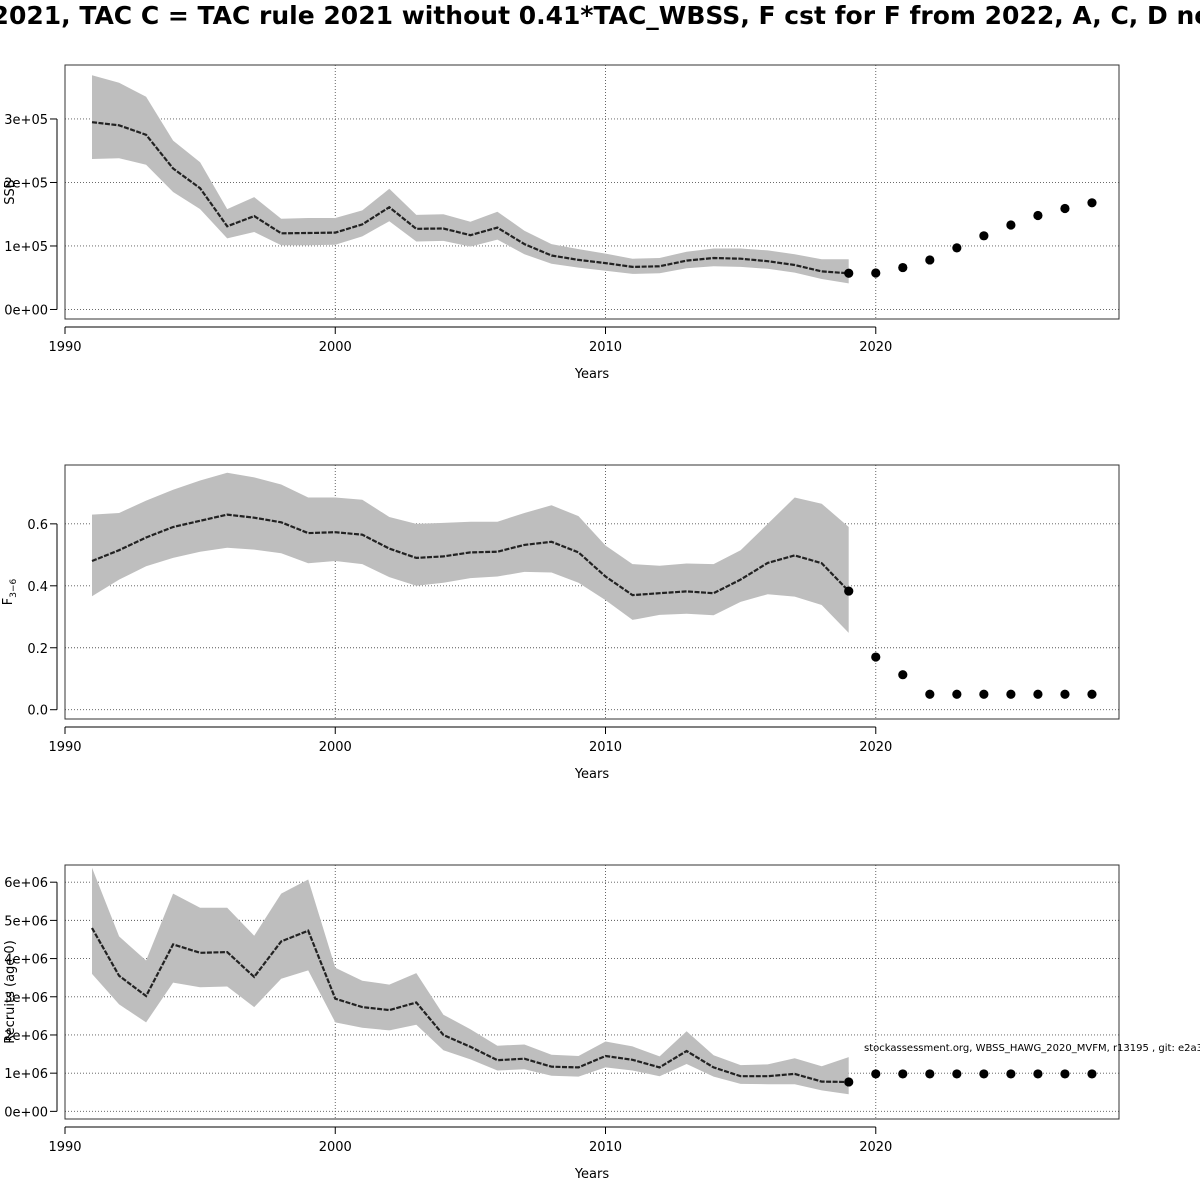  I want to click on recruits-x-tick-label: 2020, so click(875, 1147).